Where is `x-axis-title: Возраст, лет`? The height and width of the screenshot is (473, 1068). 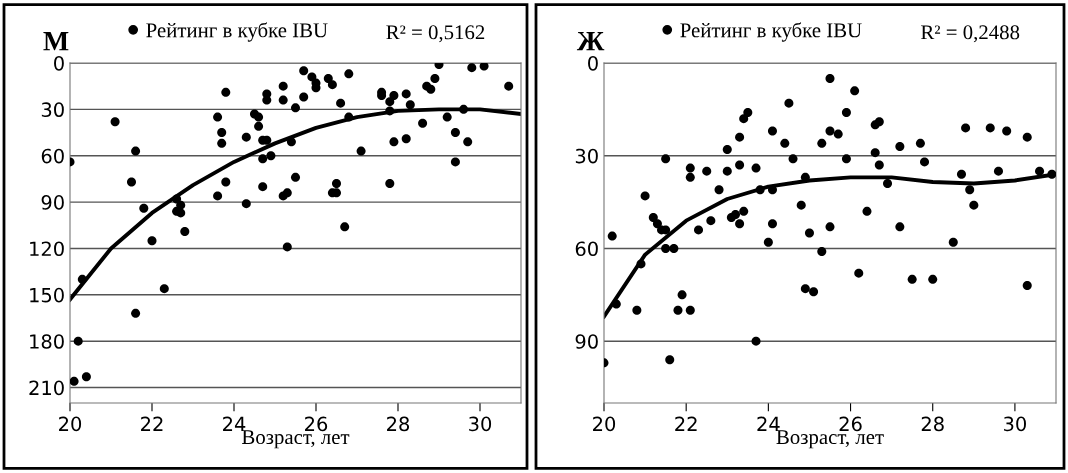 x-axis-title: Возраст, лет is located at coordinates (830, 439).